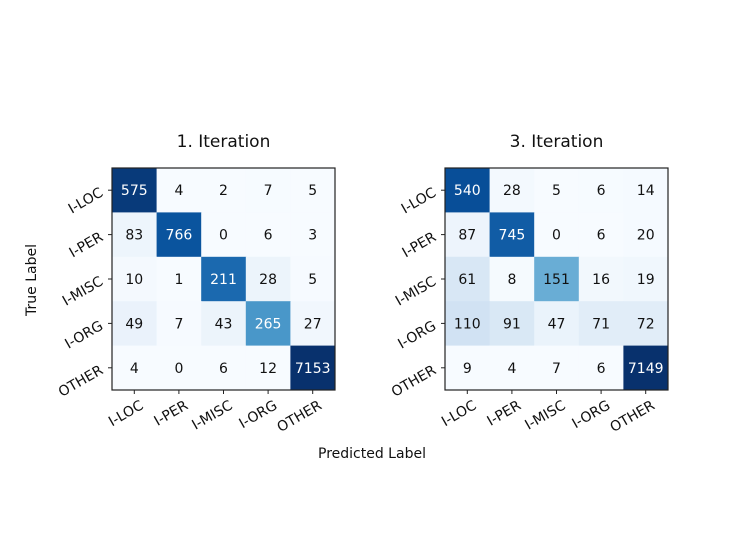  I want to click on cell-value-label: 71, so click(601, 324).